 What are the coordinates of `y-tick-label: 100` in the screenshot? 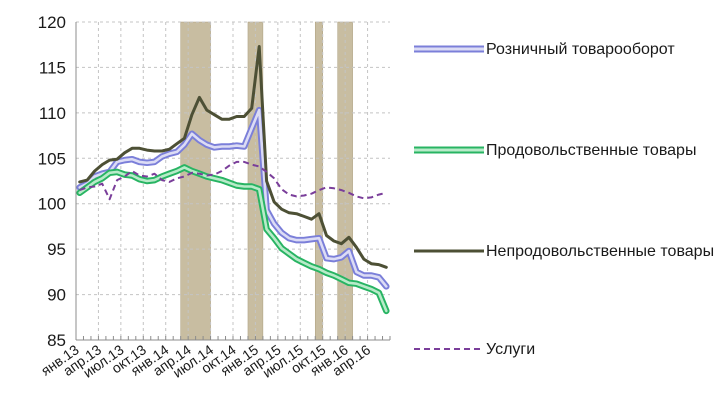 It's located at (52, 204).